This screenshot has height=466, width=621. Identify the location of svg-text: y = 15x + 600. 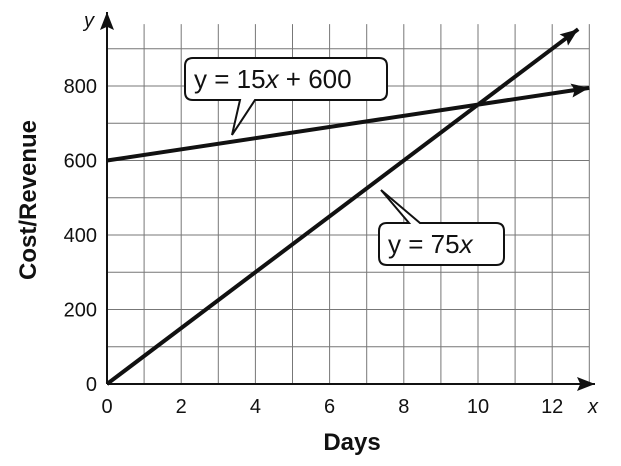
(273, 79).